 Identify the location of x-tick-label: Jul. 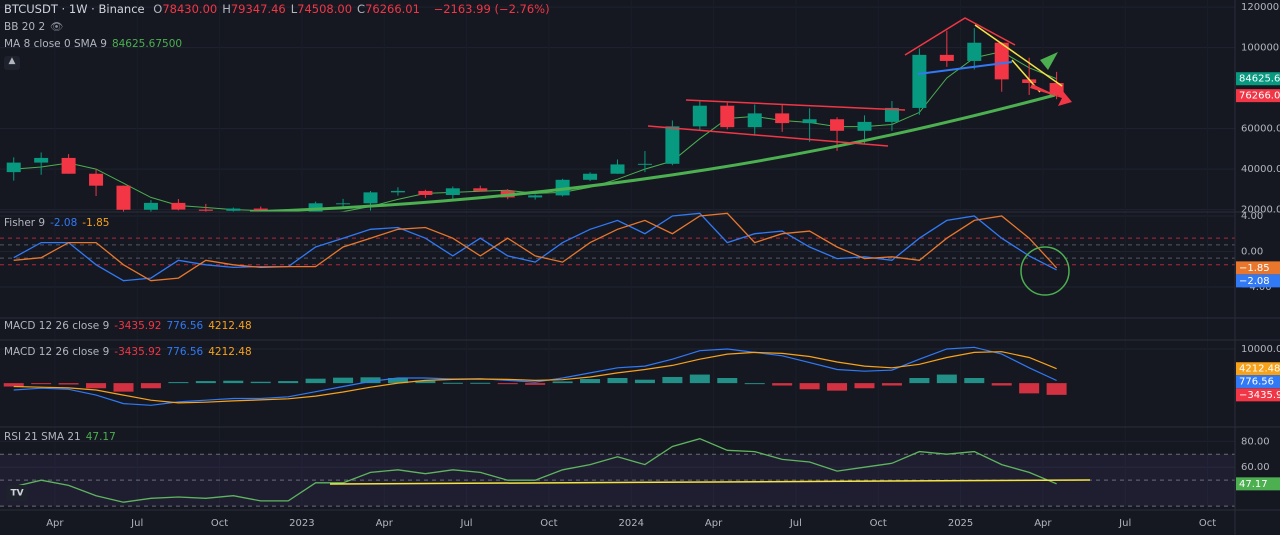
(795, 523).